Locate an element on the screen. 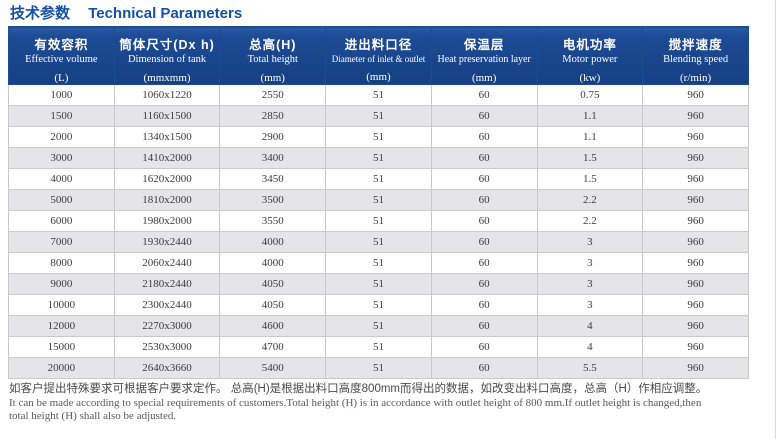 Image resolution: width=780 pixels, height=439 pixels. table-cell: 2850 is located at coordinates (273, 116).